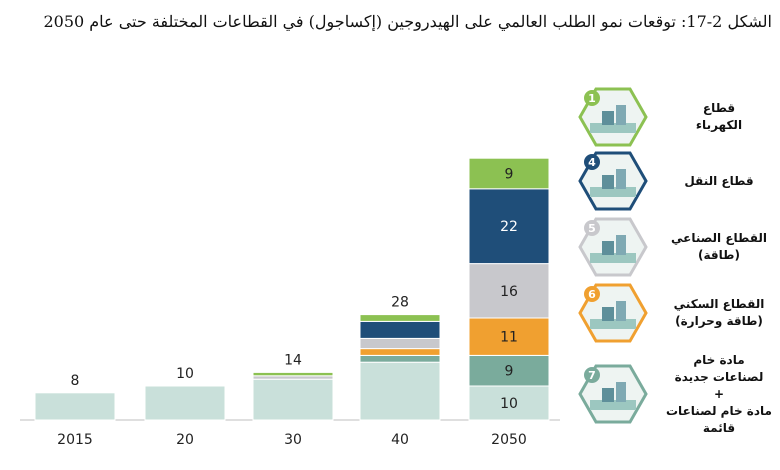  I want to click on x-tick-label: 30, so click(293, 440).